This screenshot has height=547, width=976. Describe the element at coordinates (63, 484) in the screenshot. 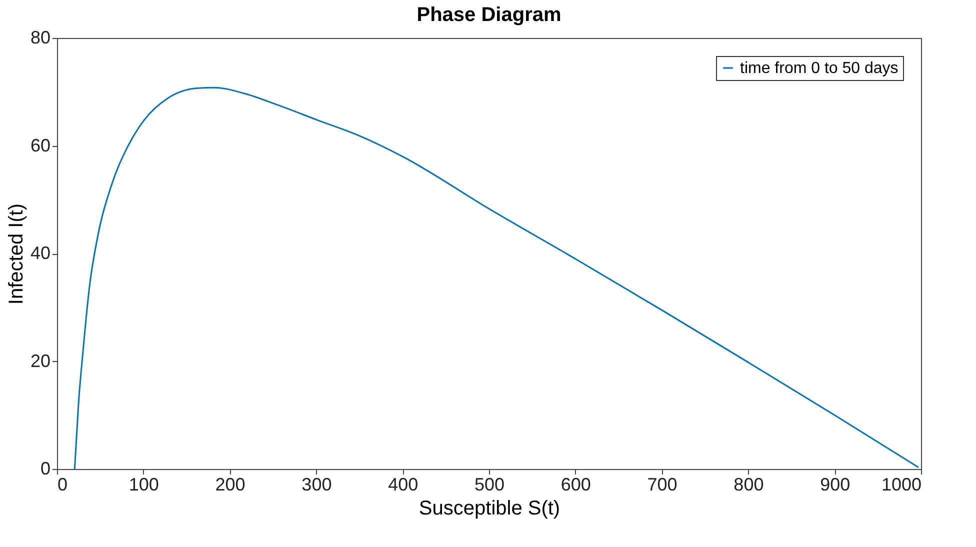

I see `x-tick-label: 0` at that location.